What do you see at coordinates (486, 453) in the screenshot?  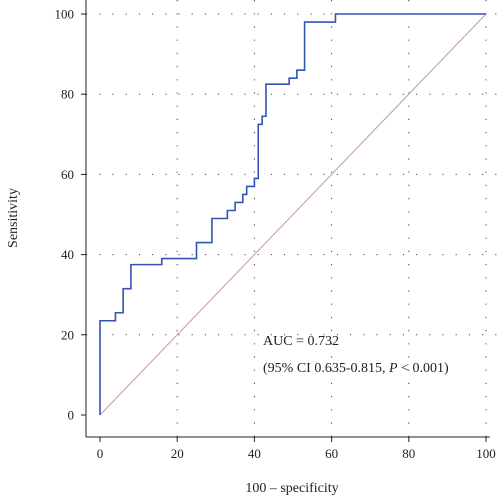 I see `x-tick-label-100: 100` at bounding box center [486, 453].